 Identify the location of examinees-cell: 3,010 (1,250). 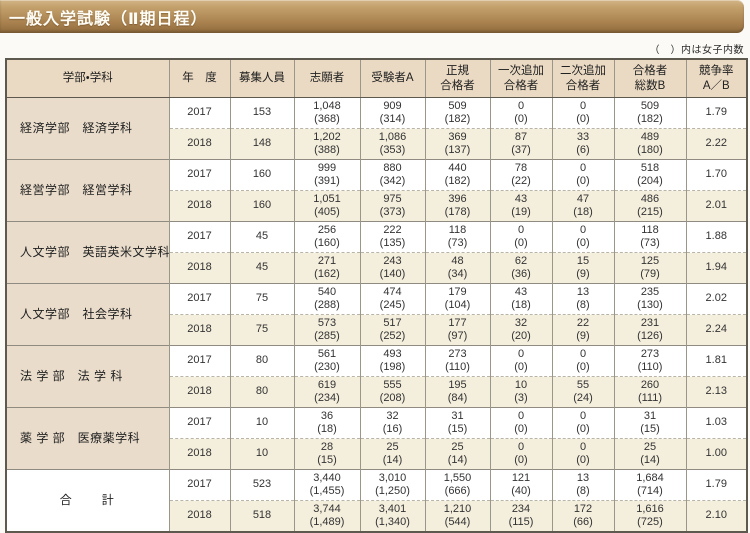
(392, 485).